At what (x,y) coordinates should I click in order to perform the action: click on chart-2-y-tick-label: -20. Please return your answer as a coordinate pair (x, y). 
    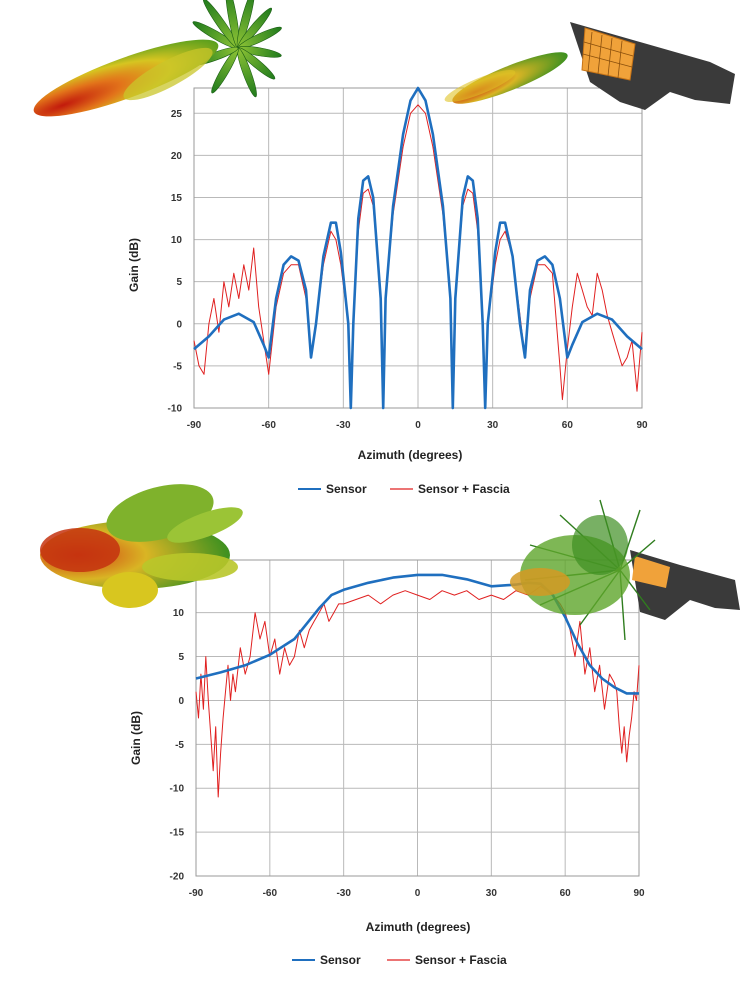
    Looking at the image, I should click on (177, 877).